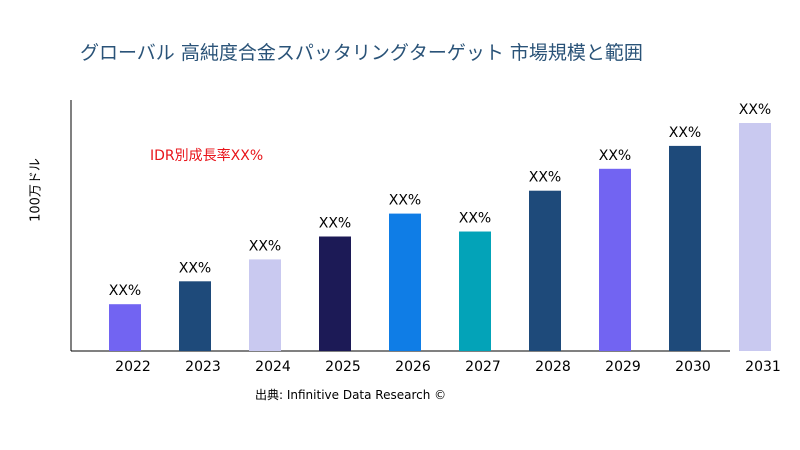 This screenshot has width=800, height=450. Describe the element at coordinates (125, 327) in the screenshot. I see `bar-2022` at that location.